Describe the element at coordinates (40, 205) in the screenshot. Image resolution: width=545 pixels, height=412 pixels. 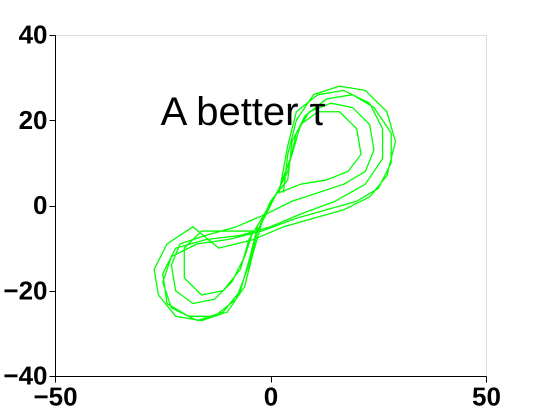
I see `y-tick-label: 0` at that location.